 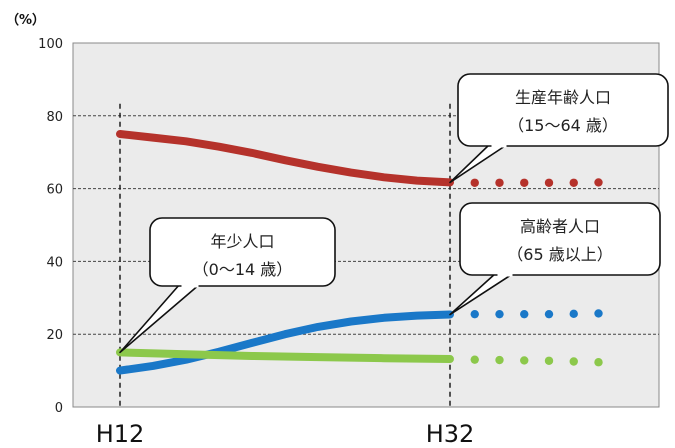 I want to click on y-tick-label: 0, so click(x=59, y=408).